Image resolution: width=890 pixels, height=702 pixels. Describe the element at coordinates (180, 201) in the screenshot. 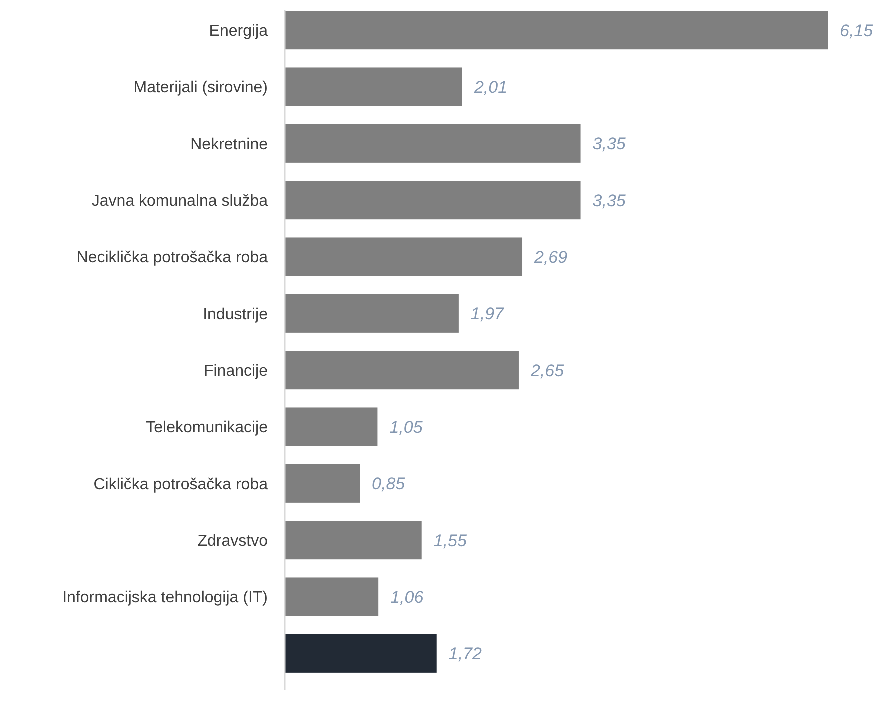

I see `y-tick-label: Javna komunalna služba` at that location.